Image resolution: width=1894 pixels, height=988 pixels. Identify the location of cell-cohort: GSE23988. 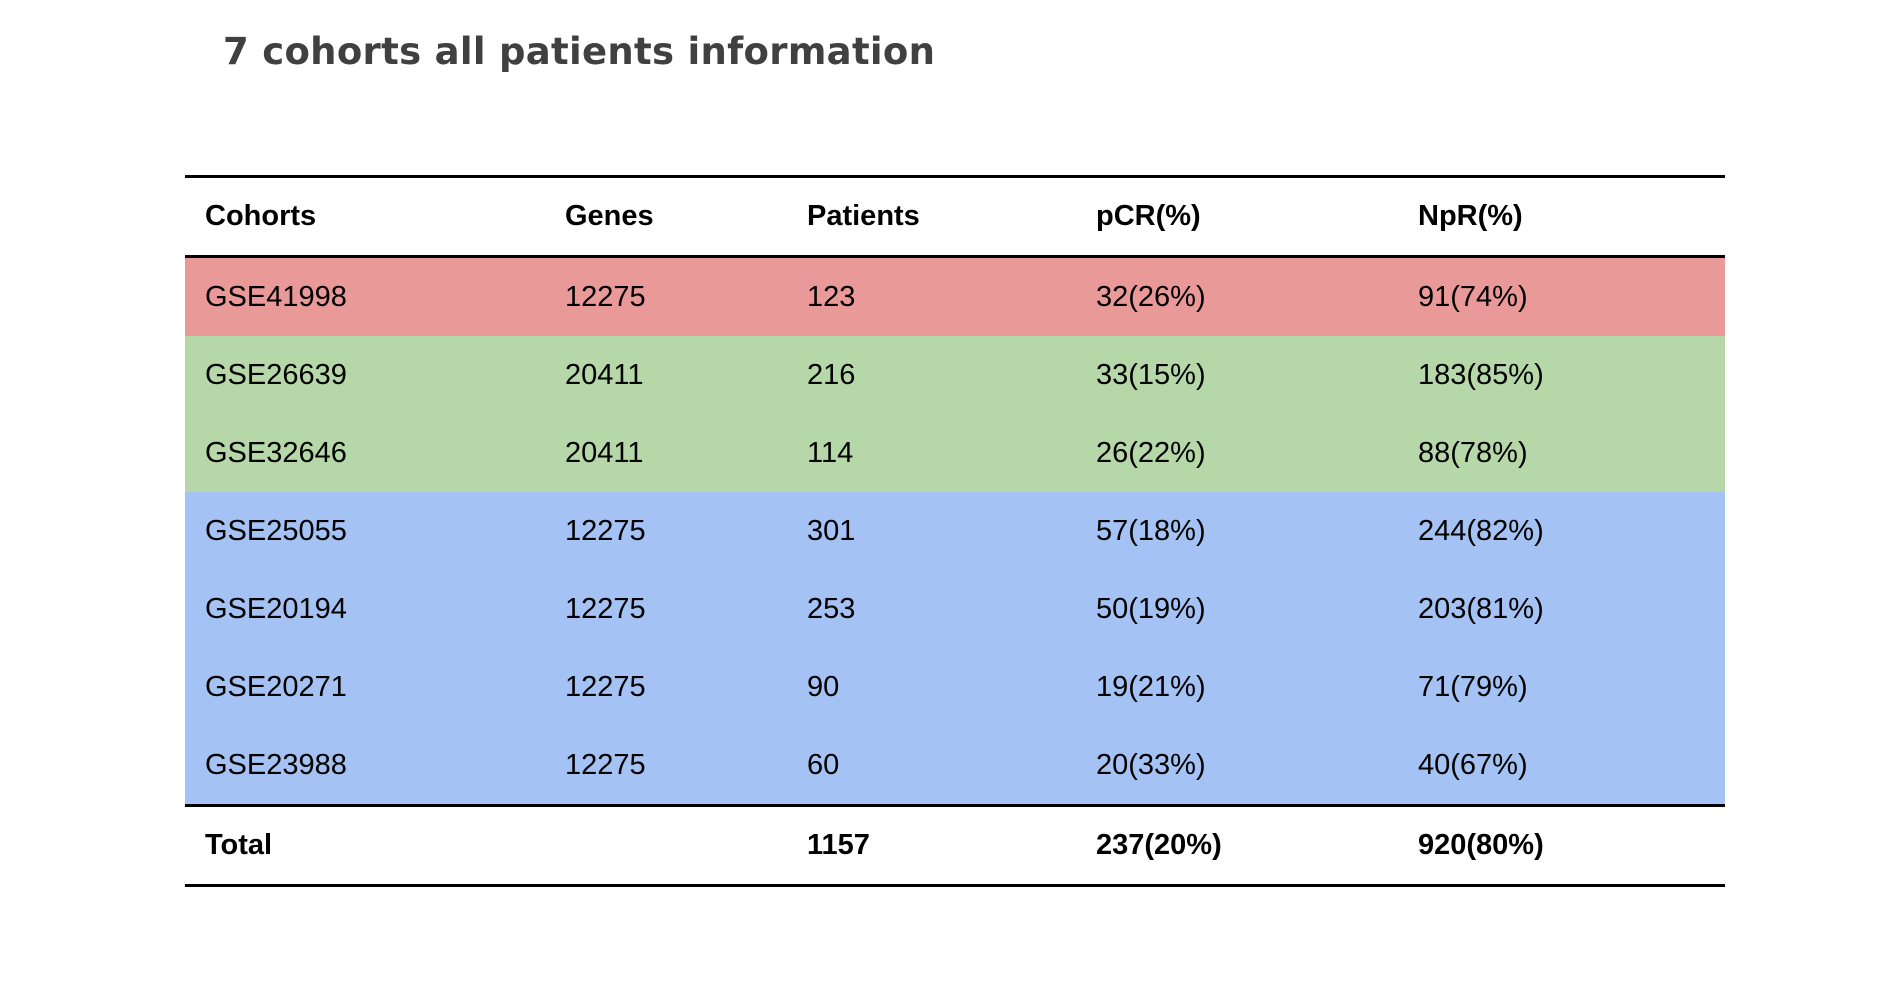
(276, 764).